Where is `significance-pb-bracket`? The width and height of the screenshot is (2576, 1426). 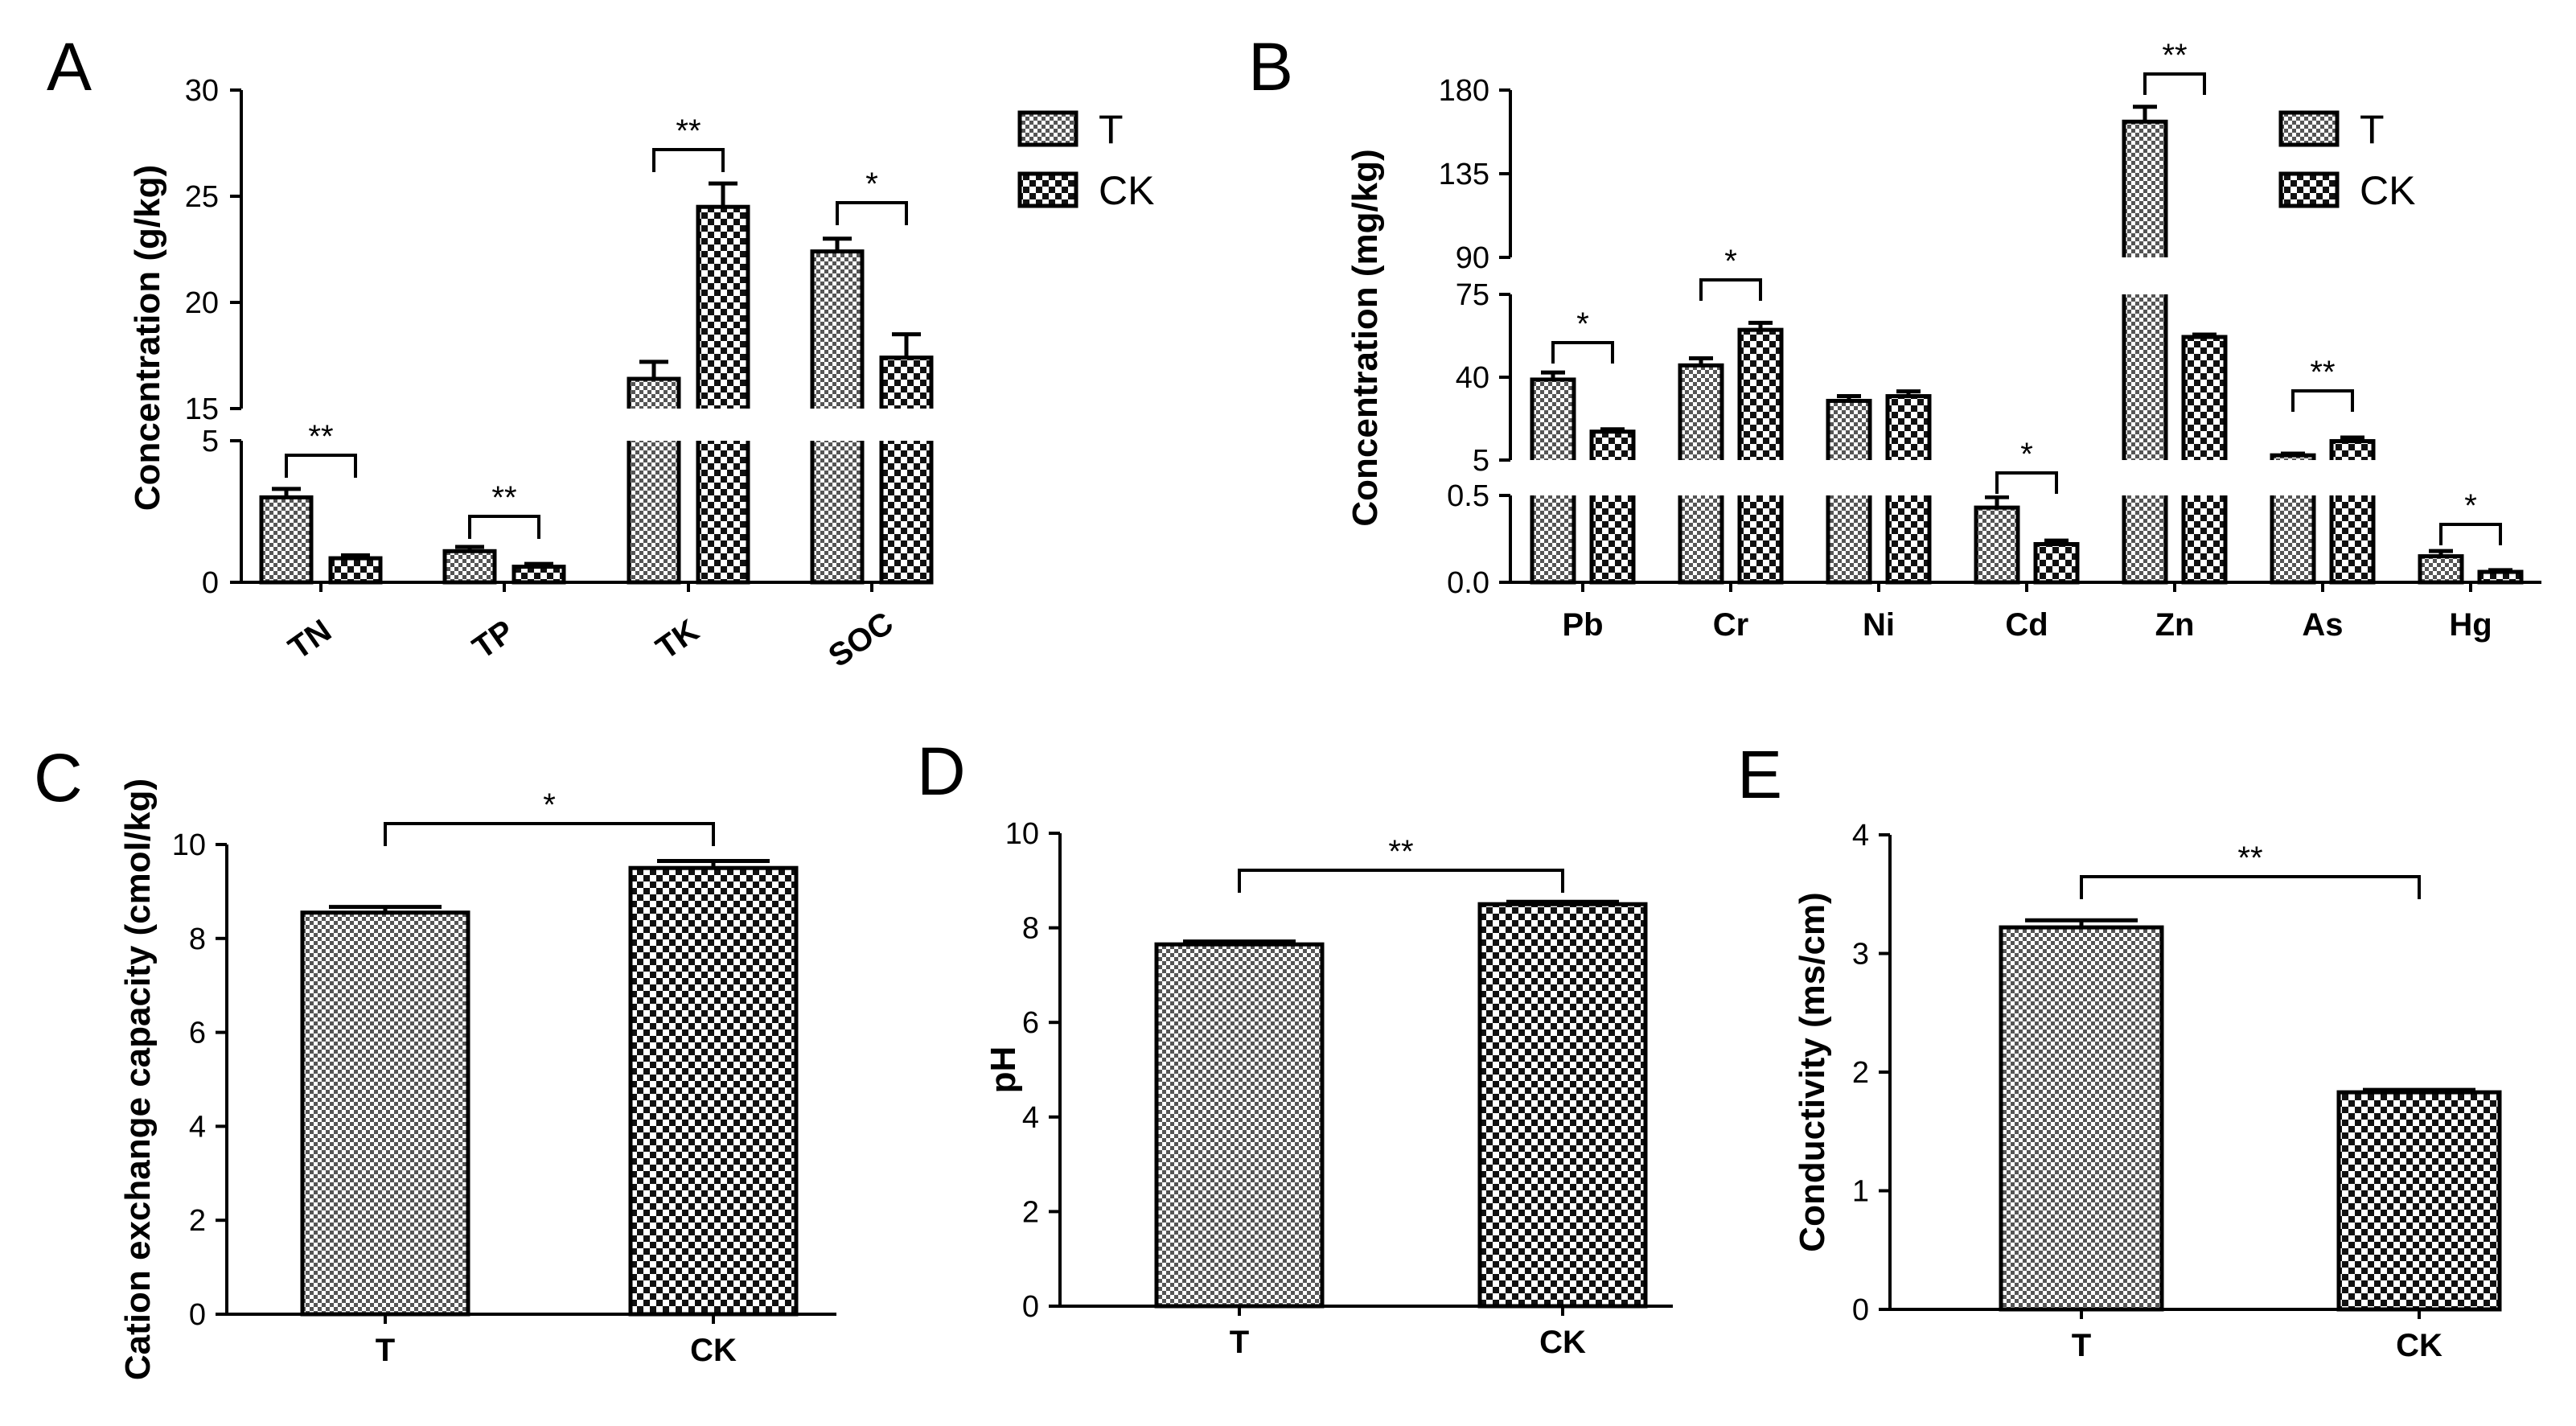
significance-pb-bracket is located at coordinates (1582, 352).